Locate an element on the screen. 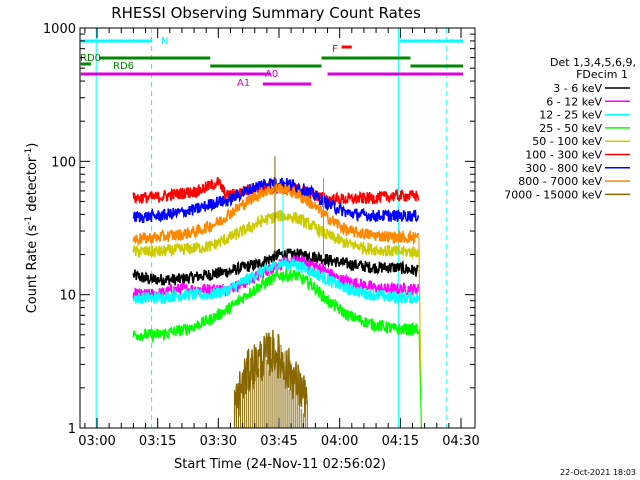  y-tick-label: 100 is located at coordinates (63, 162).